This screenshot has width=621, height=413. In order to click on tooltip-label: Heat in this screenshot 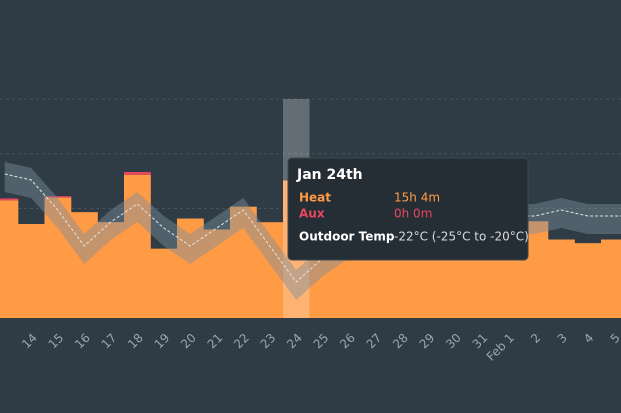, I will do `click(315, 198)`.